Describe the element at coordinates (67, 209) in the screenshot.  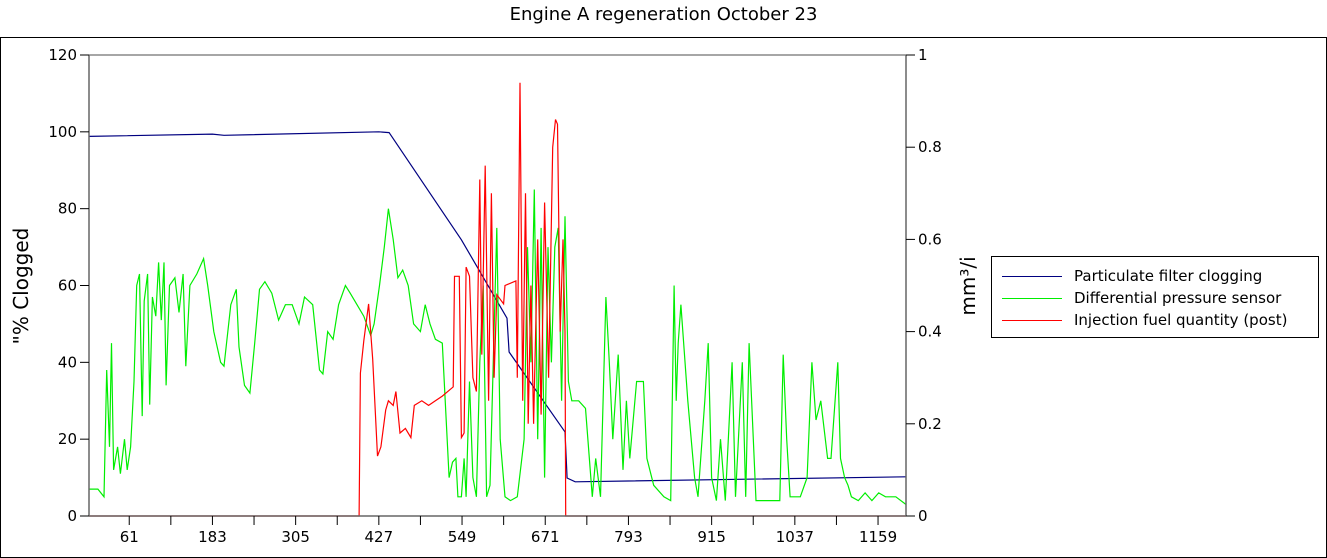
I see `y-tick-label: 80` at that location.